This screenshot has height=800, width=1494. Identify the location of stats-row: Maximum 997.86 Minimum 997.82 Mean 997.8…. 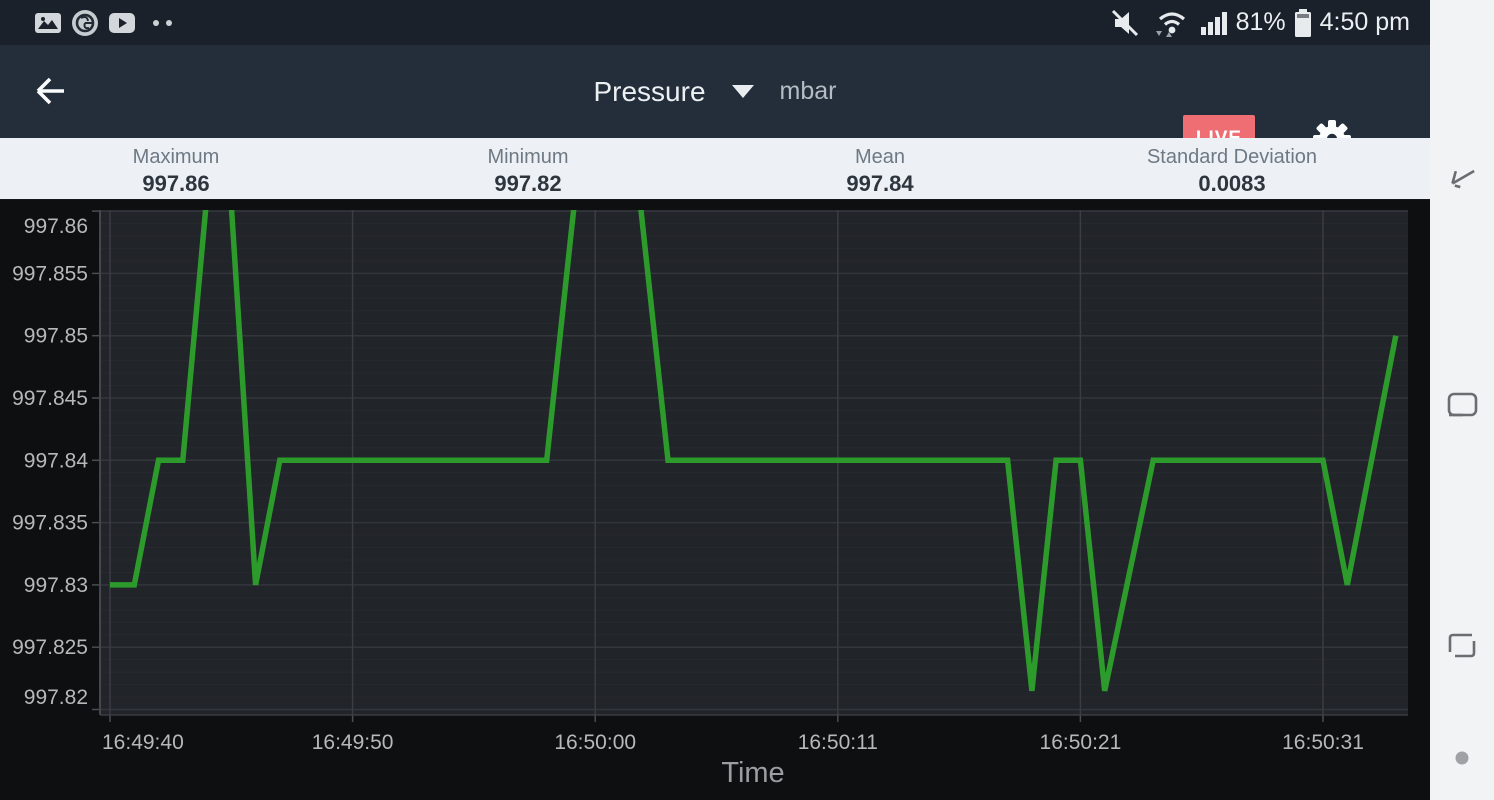
(715, 170).